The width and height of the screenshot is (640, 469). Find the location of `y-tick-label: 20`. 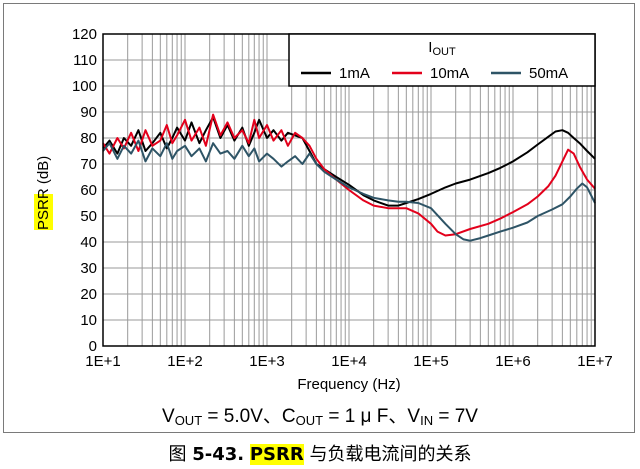

y-tick-label: 20 is located at coordinates (88, 294).